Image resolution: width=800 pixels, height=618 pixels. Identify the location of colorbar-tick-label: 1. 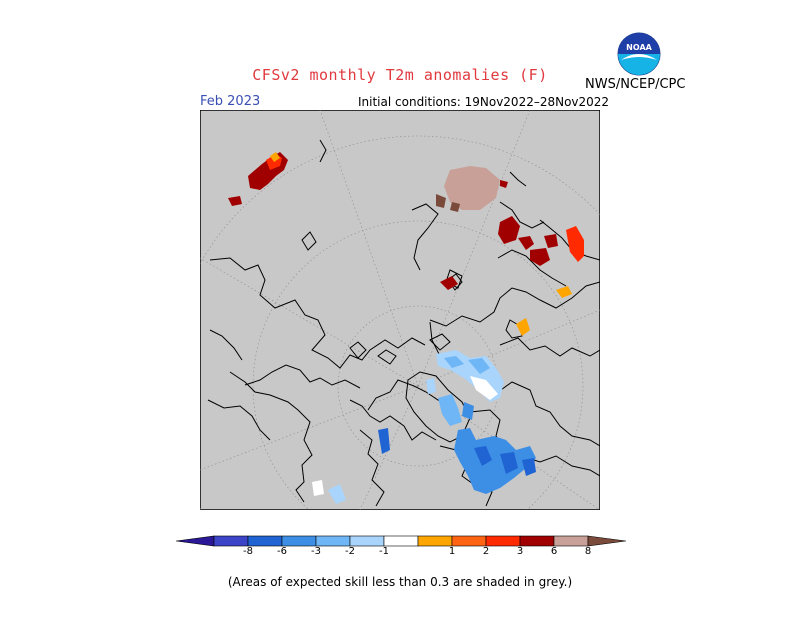
(452, 551).